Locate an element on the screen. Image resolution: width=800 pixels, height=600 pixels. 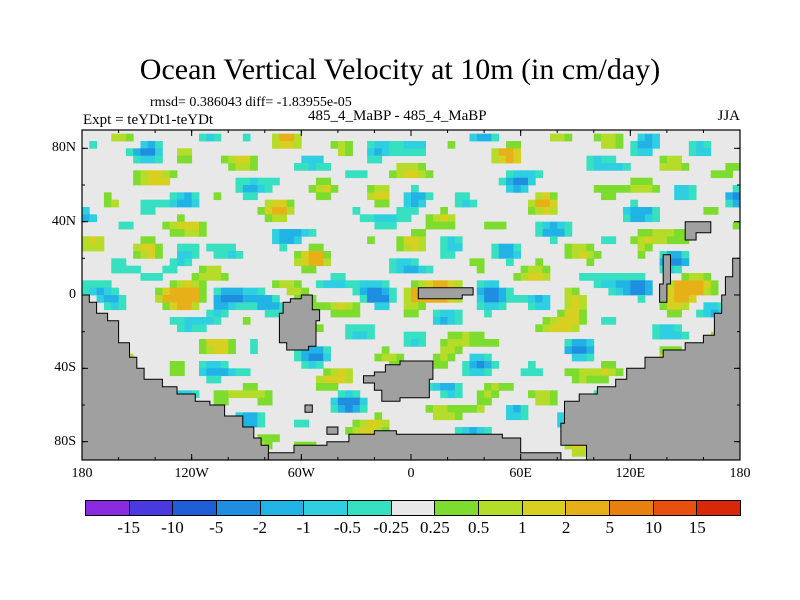
season-label: JJA is located at coordinates (728, 116).